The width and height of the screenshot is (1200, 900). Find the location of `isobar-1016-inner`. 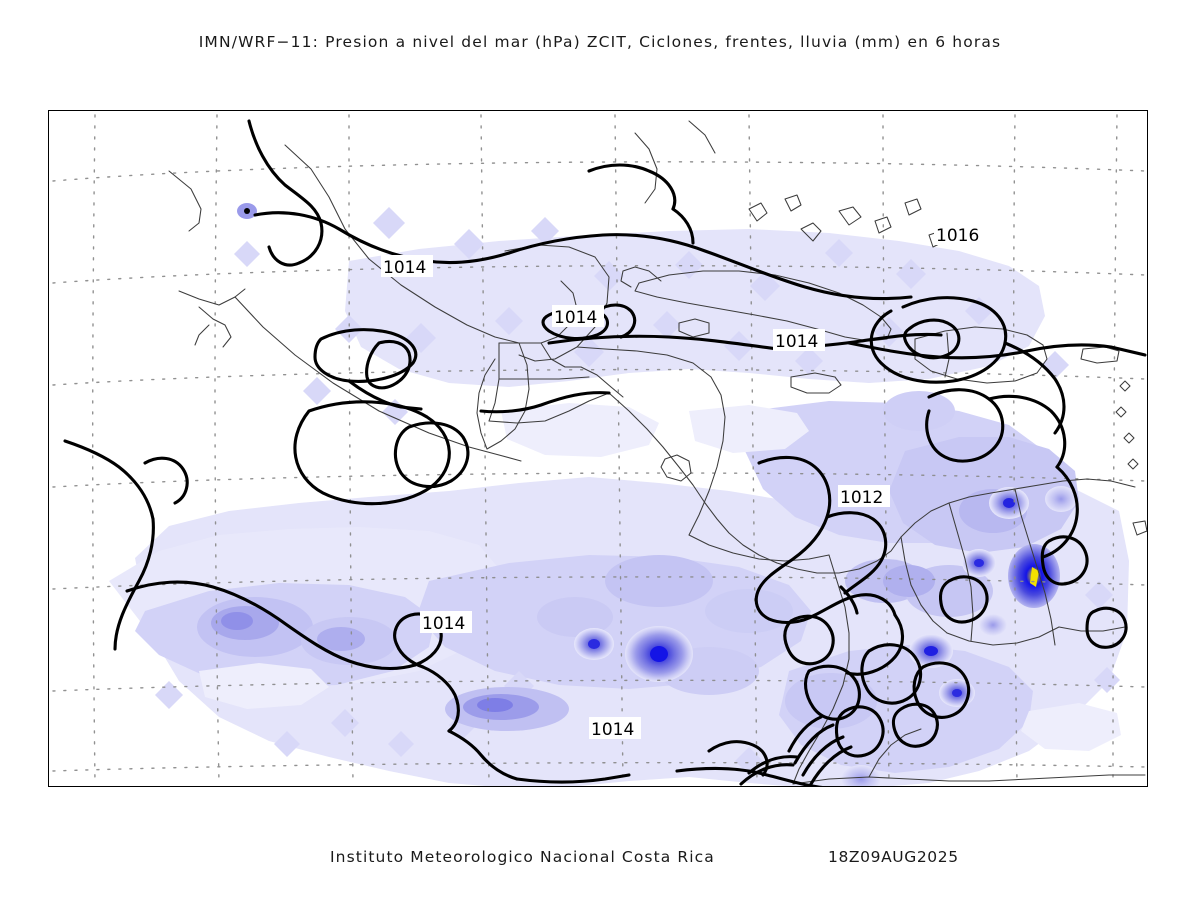

isobar-1016-inner is located at coordinates (931, 339).